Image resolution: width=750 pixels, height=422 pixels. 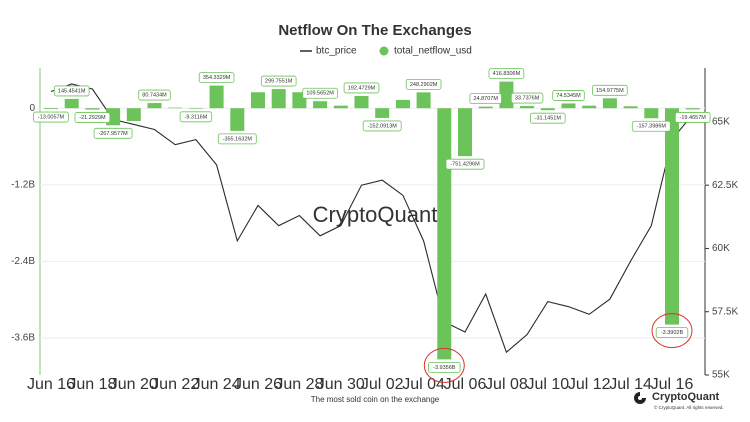 What do you see at coordinates (384, 51) in the screenshot?
I see `legend-dot` at bounding box center [384, 51].